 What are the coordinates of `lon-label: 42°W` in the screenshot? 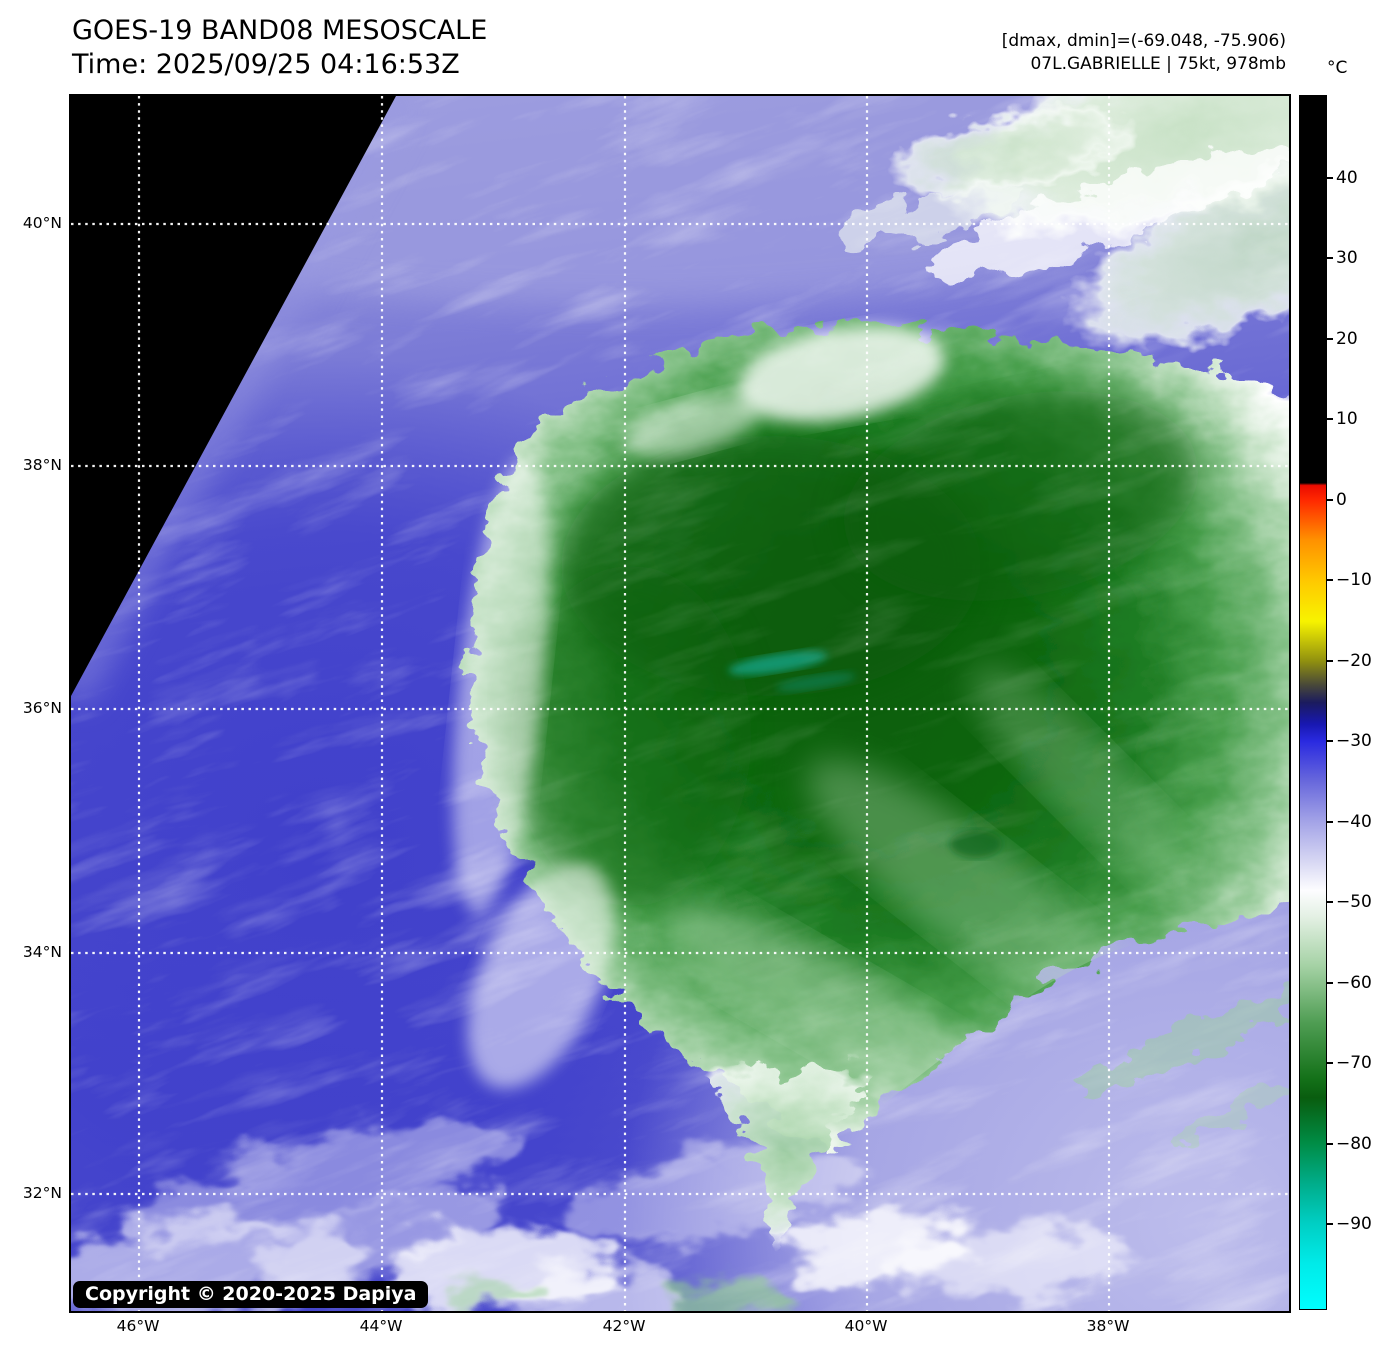 It's located at (624, 1326).